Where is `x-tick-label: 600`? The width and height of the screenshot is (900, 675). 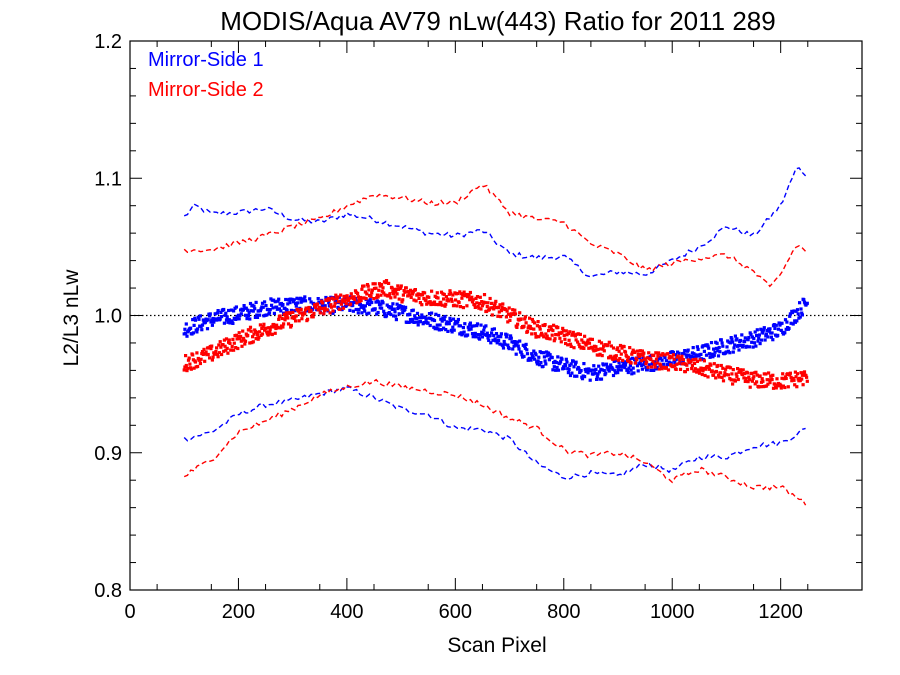
x-tick-label: 600 is located at coordinates (455, 612).